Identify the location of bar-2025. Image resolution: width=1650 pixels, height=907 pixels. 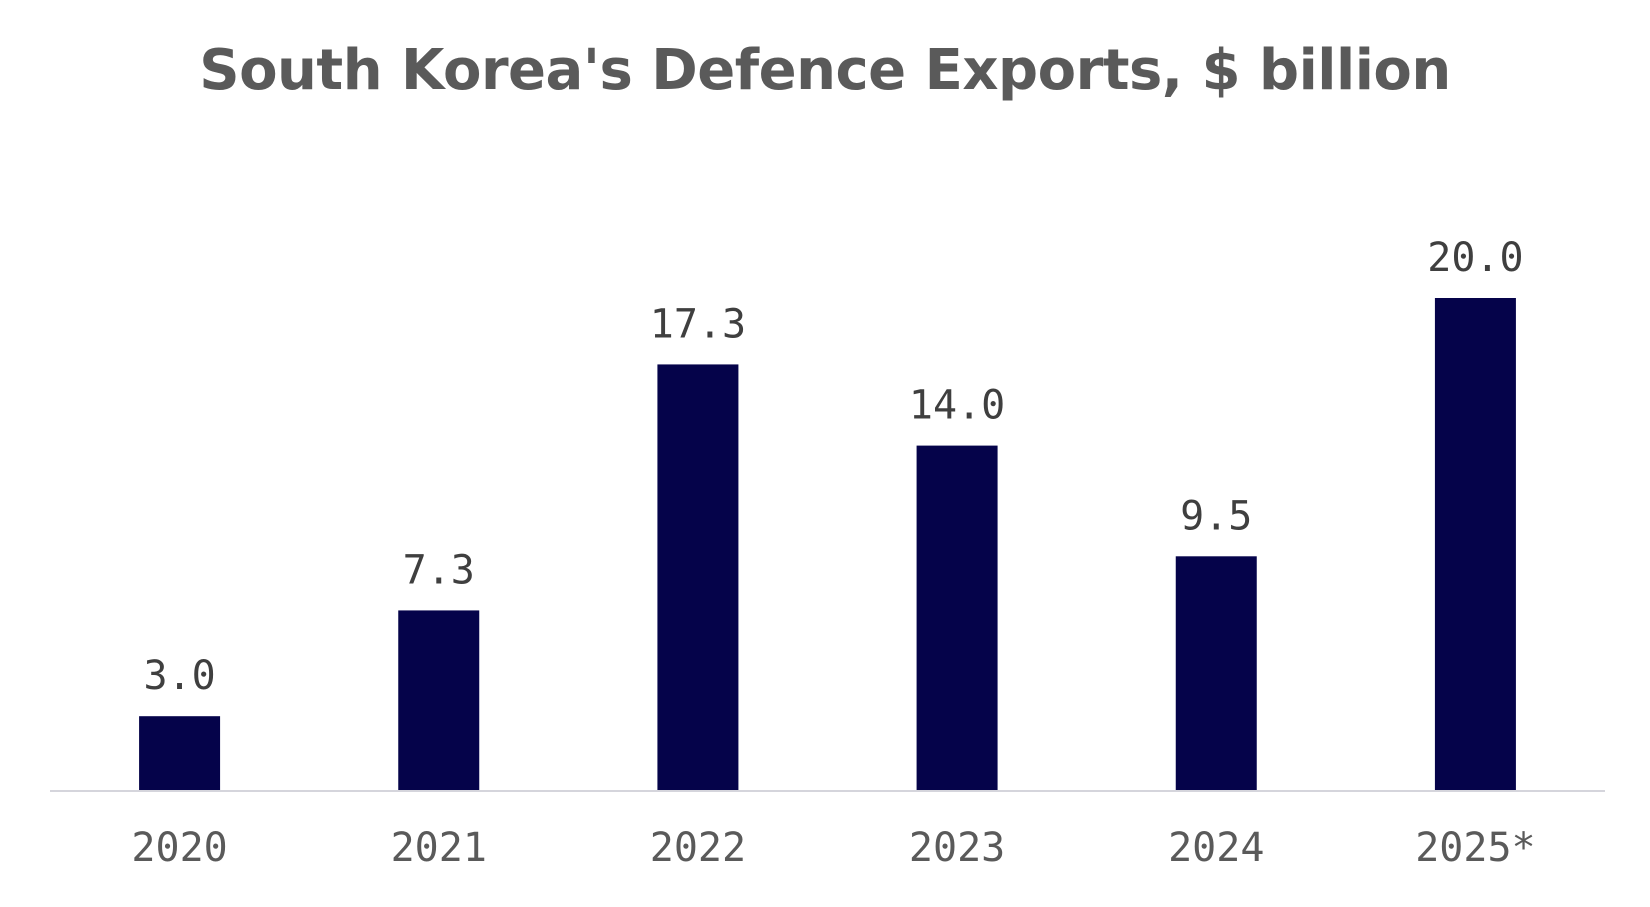
(1475, 544).